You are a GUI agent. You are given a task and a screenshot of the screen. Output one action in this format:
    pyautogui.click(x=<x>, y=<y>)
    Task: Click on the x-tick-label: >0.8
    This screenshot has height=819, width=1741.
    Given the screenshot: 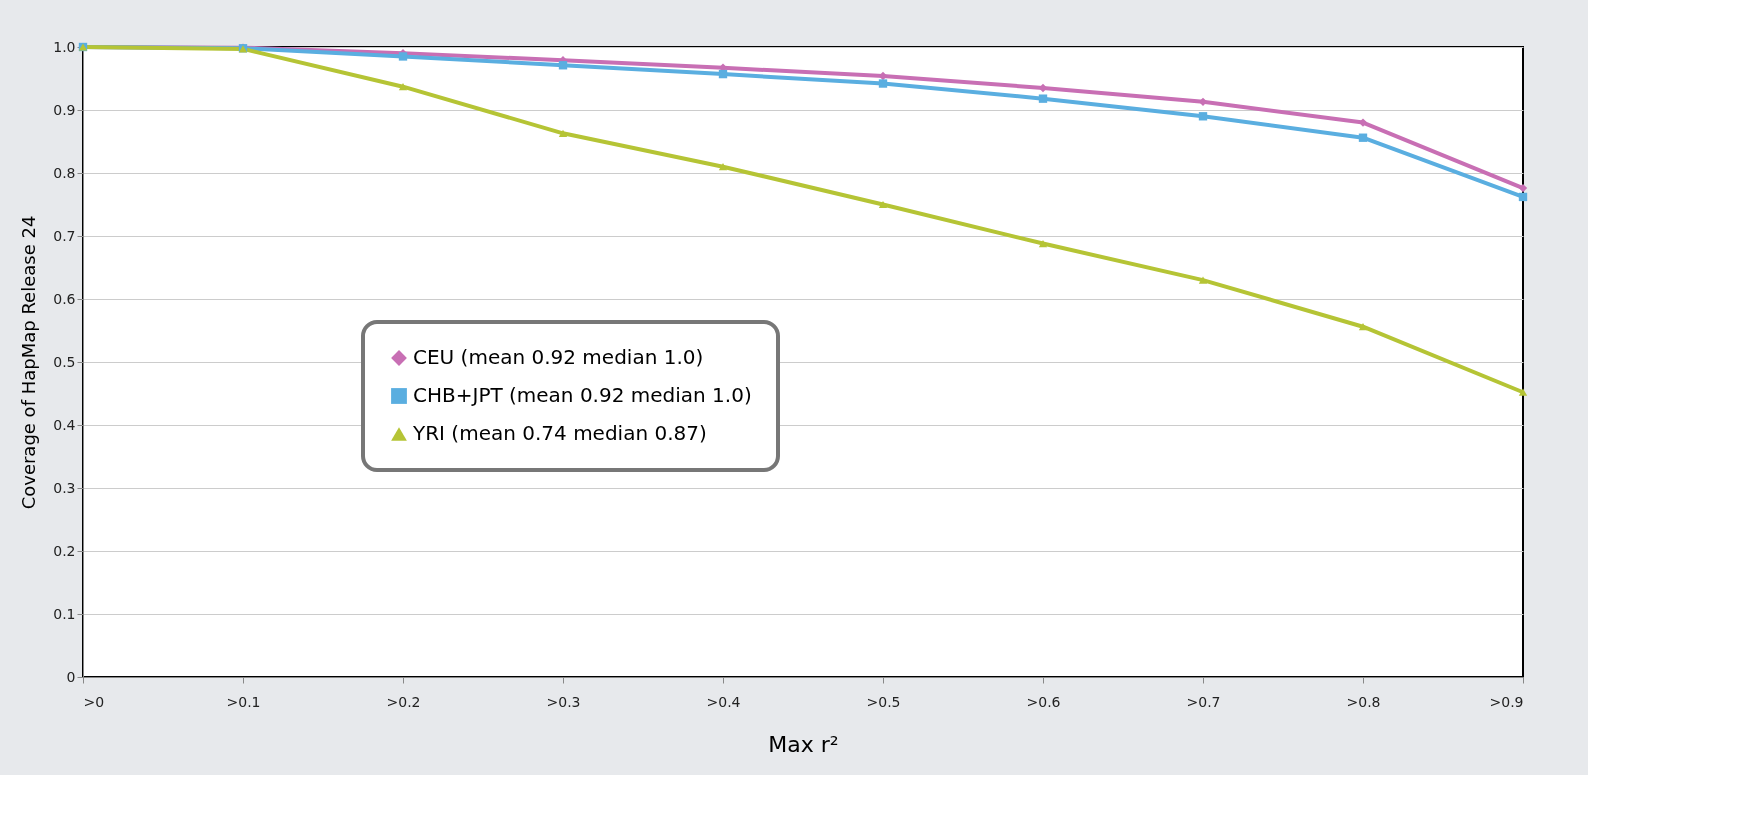 What is the action you would take?
    pyautogui.click(x=1363, y=701)
    